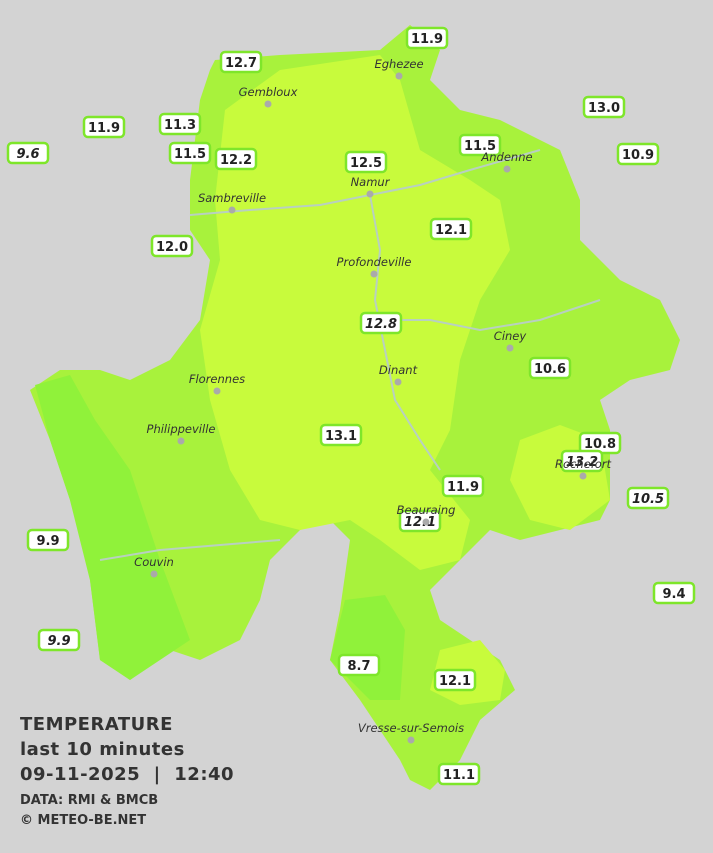  I want to click on station-value: 10.6, so click(550, 369).